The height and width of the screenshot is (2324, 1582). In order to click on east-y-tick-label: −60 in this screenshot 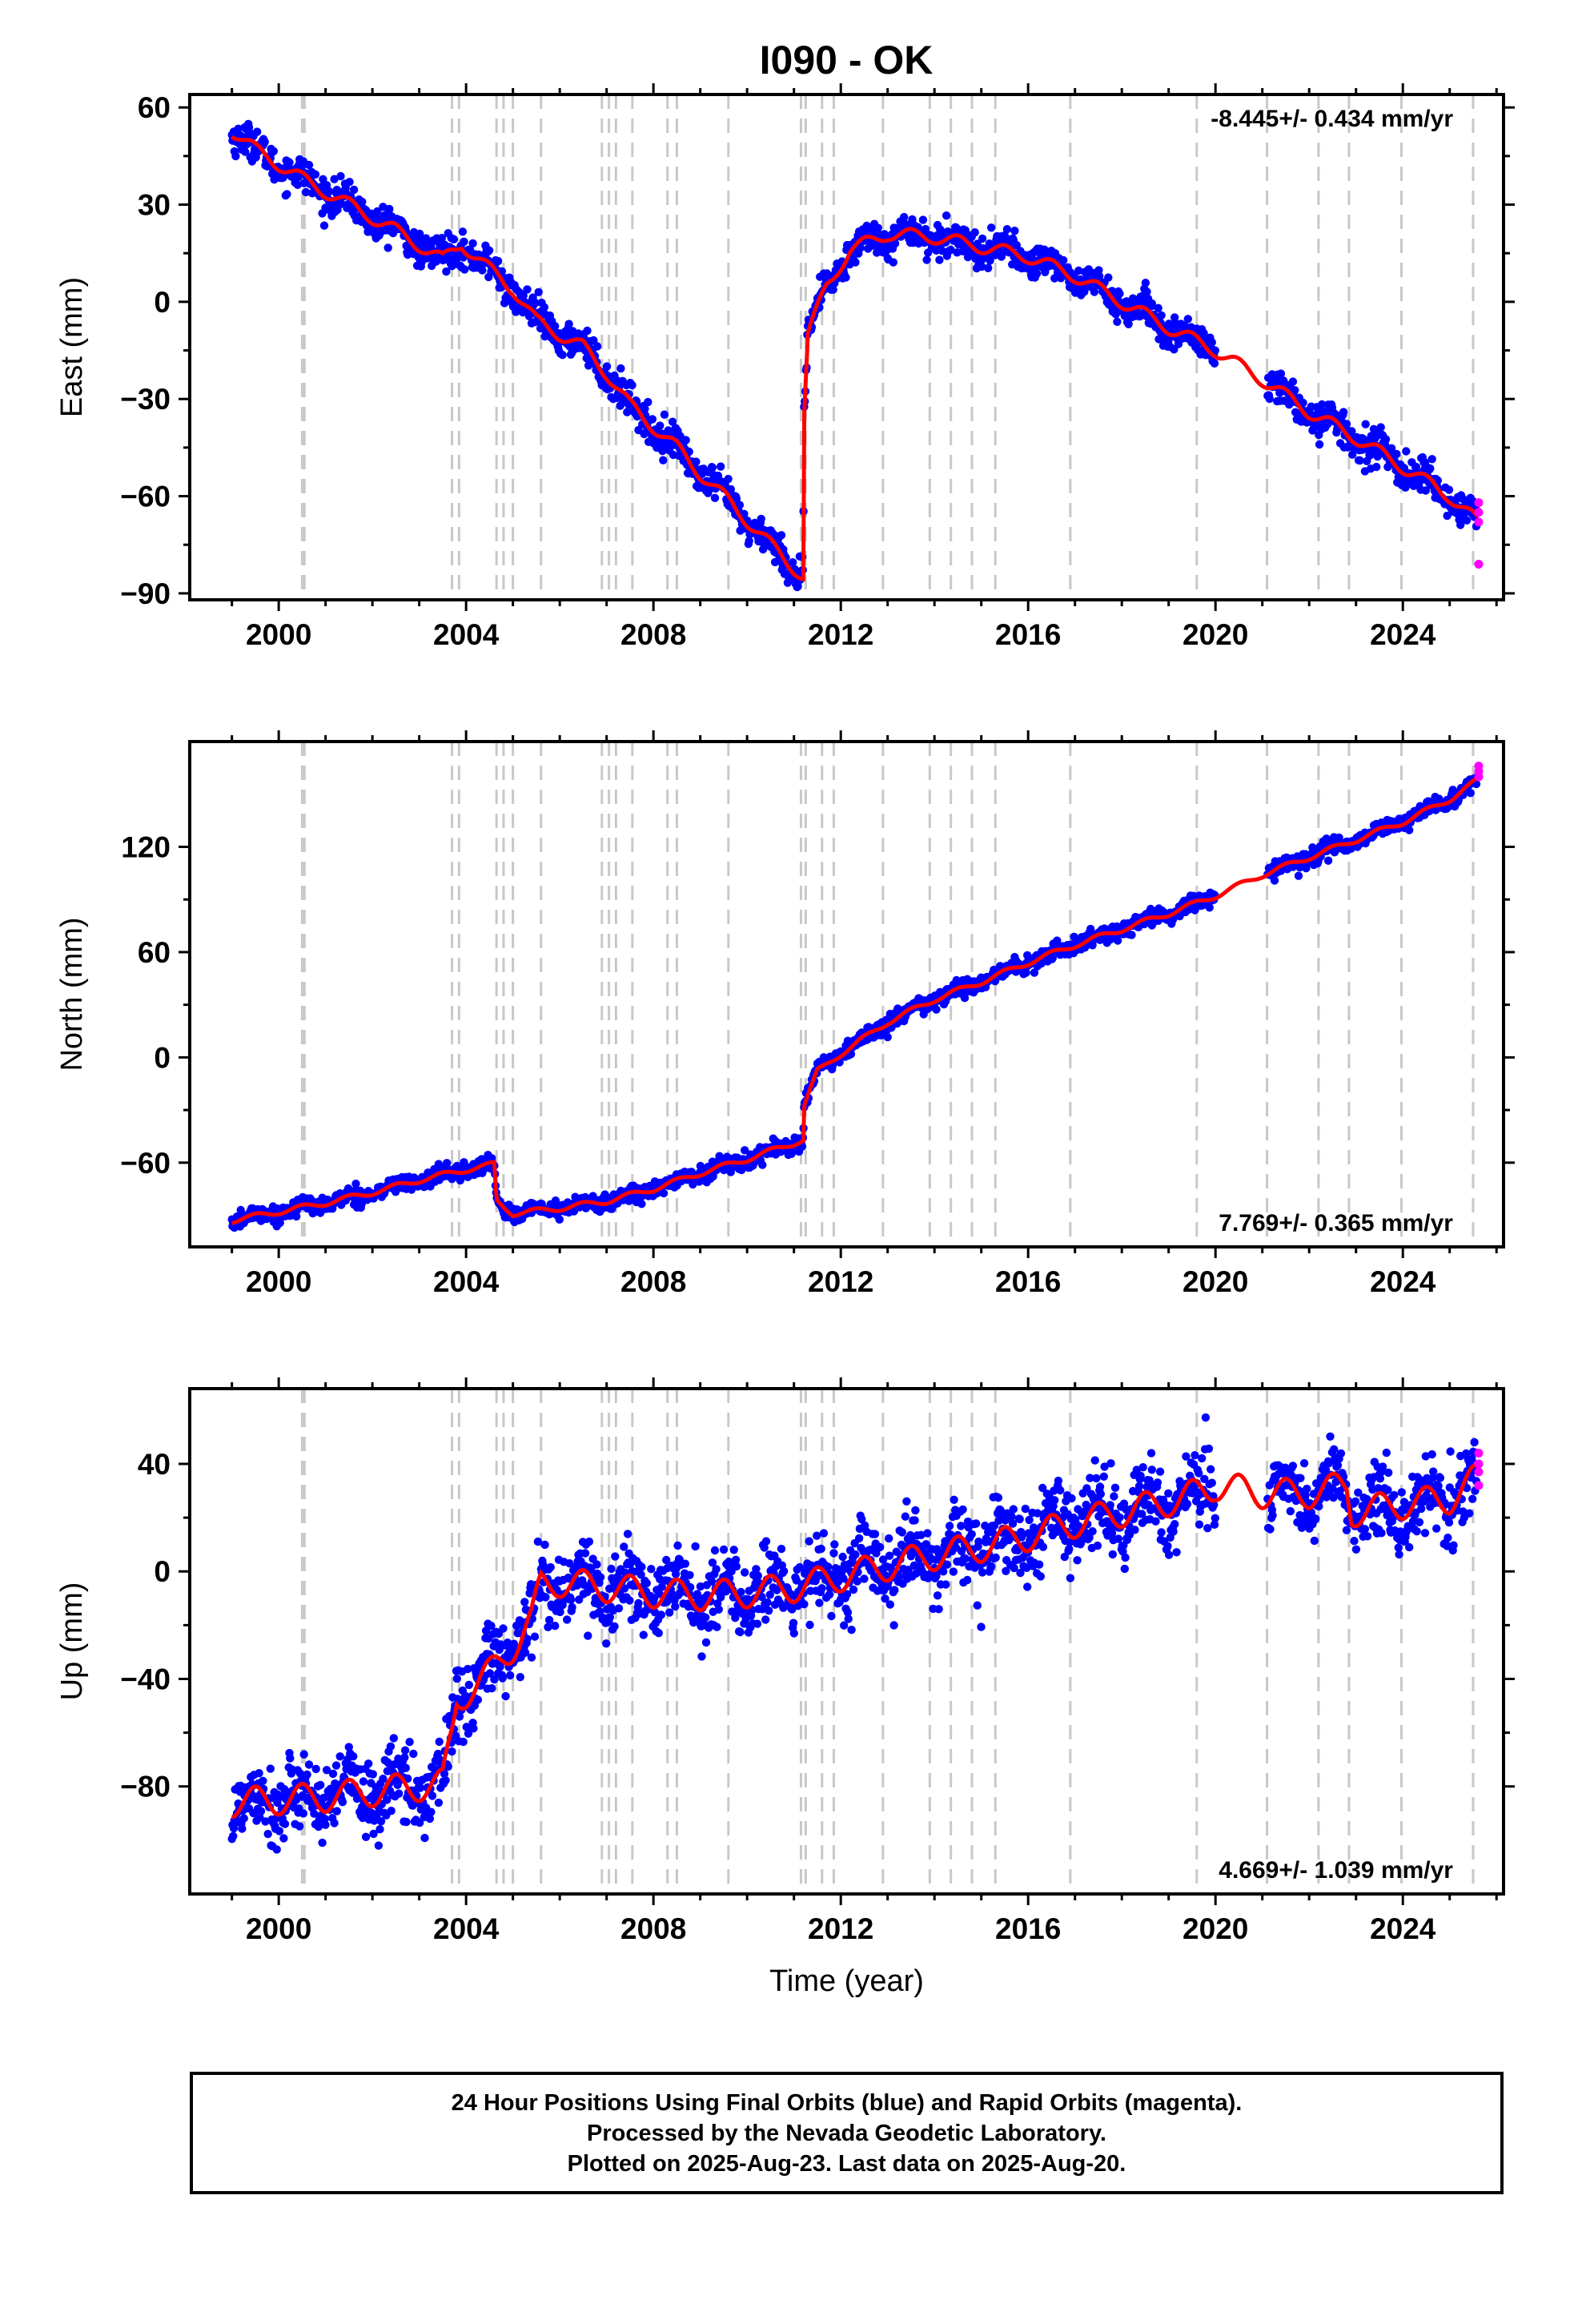, I will do `click(145, 497)`.